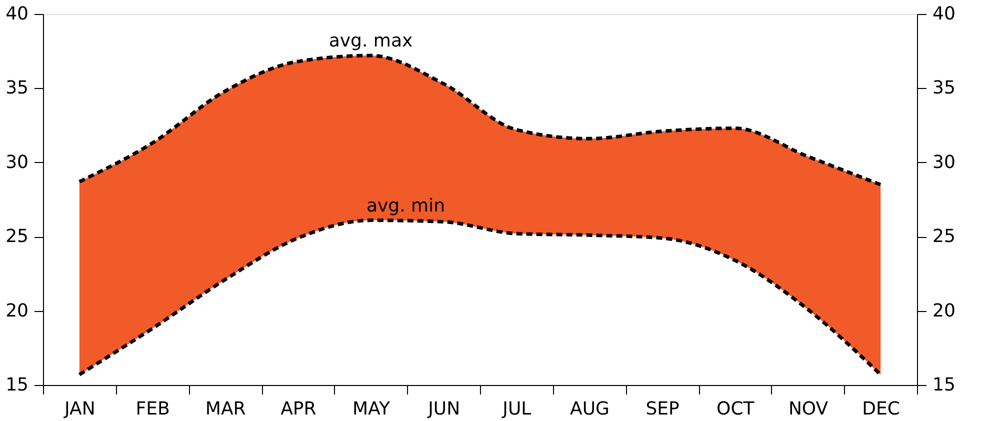 Image resolution: width=988 pixels, height=421 pixels. Describe the element at coordinates (17, 88) in the screenshot. I see `y-tick-label: 35` at that location.